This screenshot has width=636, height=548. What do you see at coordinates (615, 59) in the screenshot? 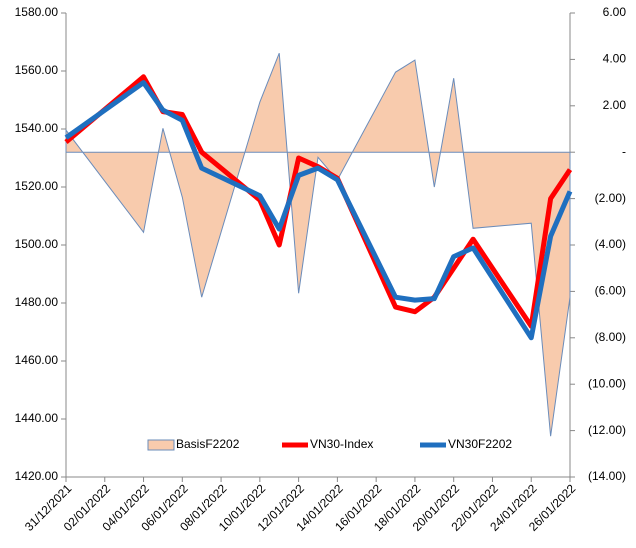
I see `y2-tick-label: 4.00` at bounding box center [615, 59].